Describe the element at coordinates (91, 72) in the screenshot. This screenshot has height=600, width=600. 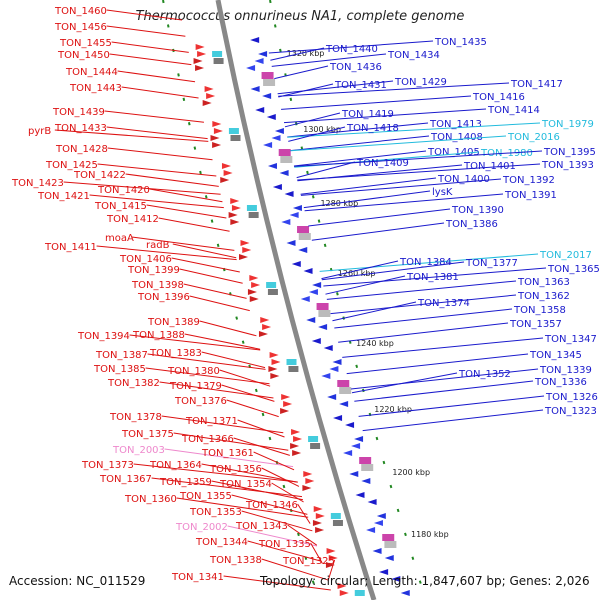
I see `left-gene-label: TON_1444` at that location.